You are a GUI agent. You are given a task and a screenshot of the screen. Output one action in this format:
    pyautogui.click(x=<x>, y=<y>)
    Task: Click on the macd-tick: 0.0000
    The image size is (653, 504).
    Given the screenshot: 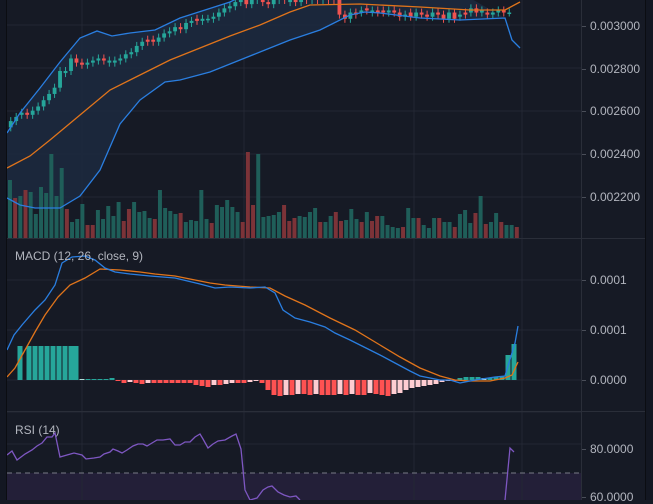 What is the action you would take?
    pyautogui.click(x=604, y=380)
    